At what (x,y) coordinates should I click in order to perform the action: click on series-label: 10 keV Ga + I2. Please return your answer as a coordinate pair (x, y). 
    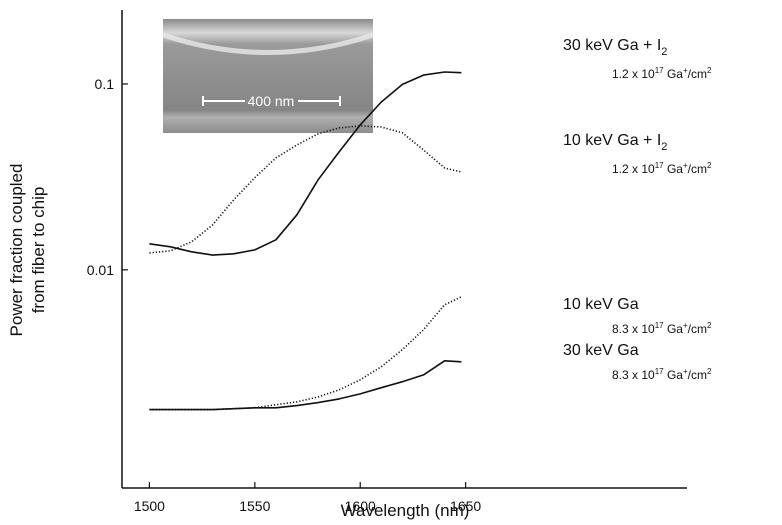
    Looking at the image, I should click on (615, 142).